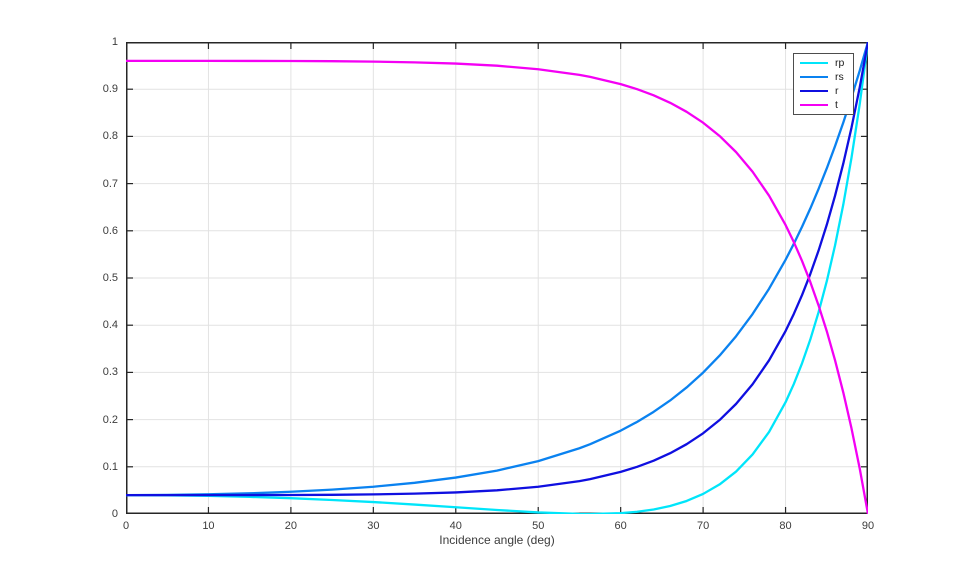 The height and width of the screenshot is (577, 959). I want to click on y-tick-label: 0.9, so click(110, 89).